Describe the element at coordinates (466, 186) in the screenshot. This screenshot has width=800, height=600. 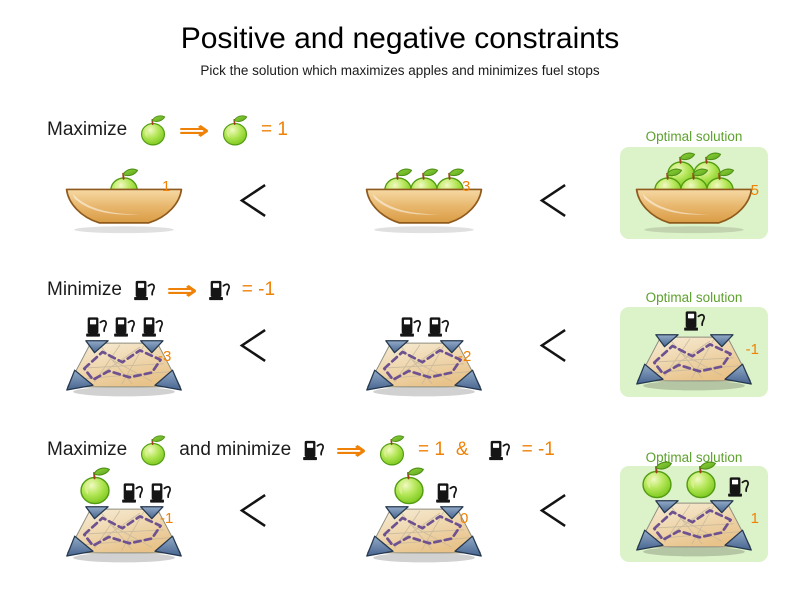
I see `score-badge: 3` at that location.